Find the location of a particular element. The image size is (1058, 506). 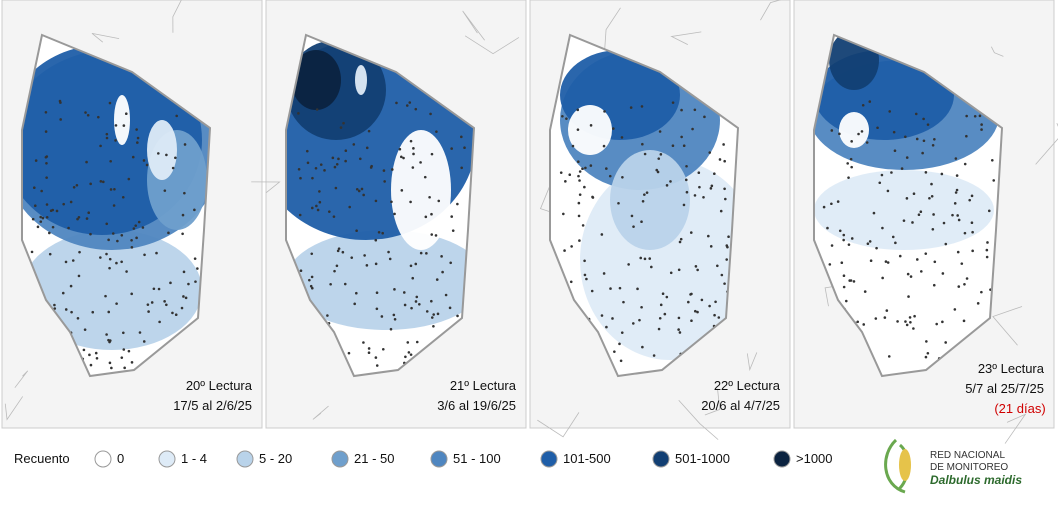

legend-swatch is located at coordinates (167, 459).